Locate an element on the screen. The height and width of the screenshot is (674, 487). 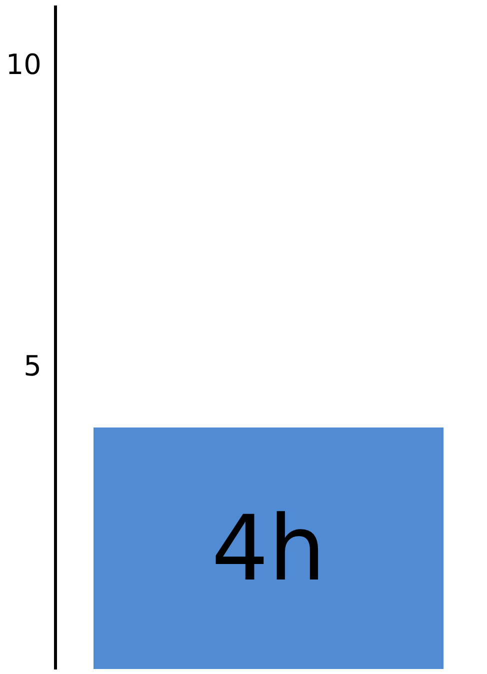
data-label: 4h is located at coordinates (268, 549).